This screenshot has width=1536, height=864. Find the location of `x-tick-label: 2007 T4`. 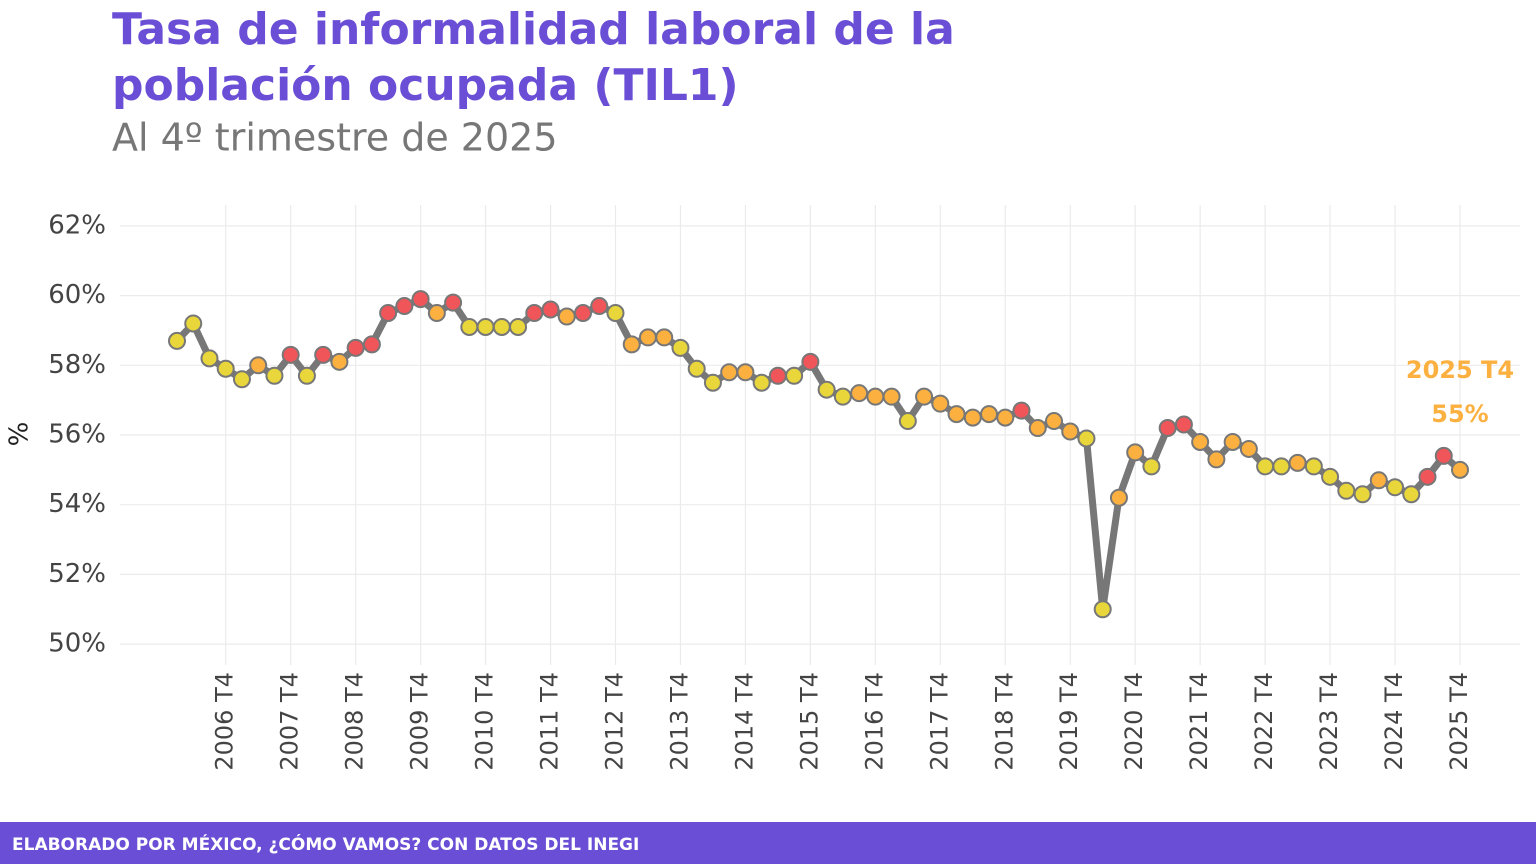

x-tick-label: 2007 T4 is located at coordinates (290, 721).